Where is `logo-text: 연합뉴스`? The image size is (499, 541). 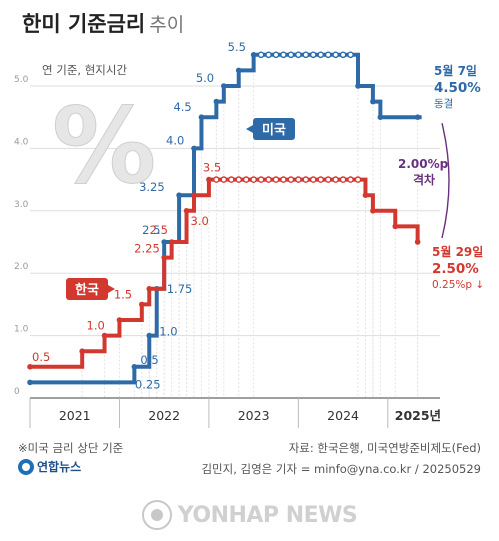 logo-text: 연합뉴스 is located at coordinates (59, 467).